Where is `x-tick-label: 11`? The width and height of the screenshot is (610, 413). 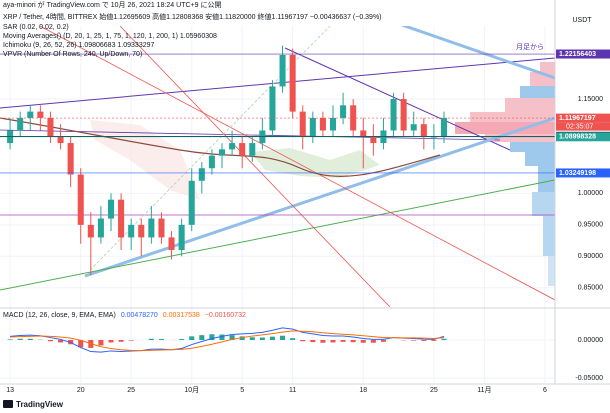
x-tick-label: 11 is located at coordinates (292, 390).